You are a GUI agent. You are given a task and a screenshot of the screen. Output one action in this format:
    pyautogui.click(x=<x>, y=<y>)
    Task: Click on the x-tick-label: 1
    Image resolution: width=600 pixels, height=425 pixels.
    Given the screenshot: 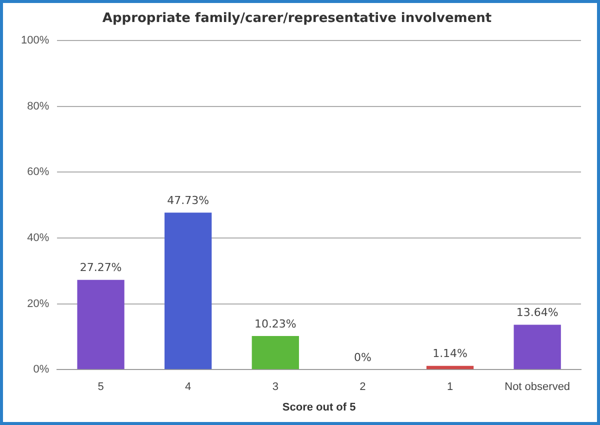 What is the action you would take?
    pyautogui.click(x=450, y=387)
    